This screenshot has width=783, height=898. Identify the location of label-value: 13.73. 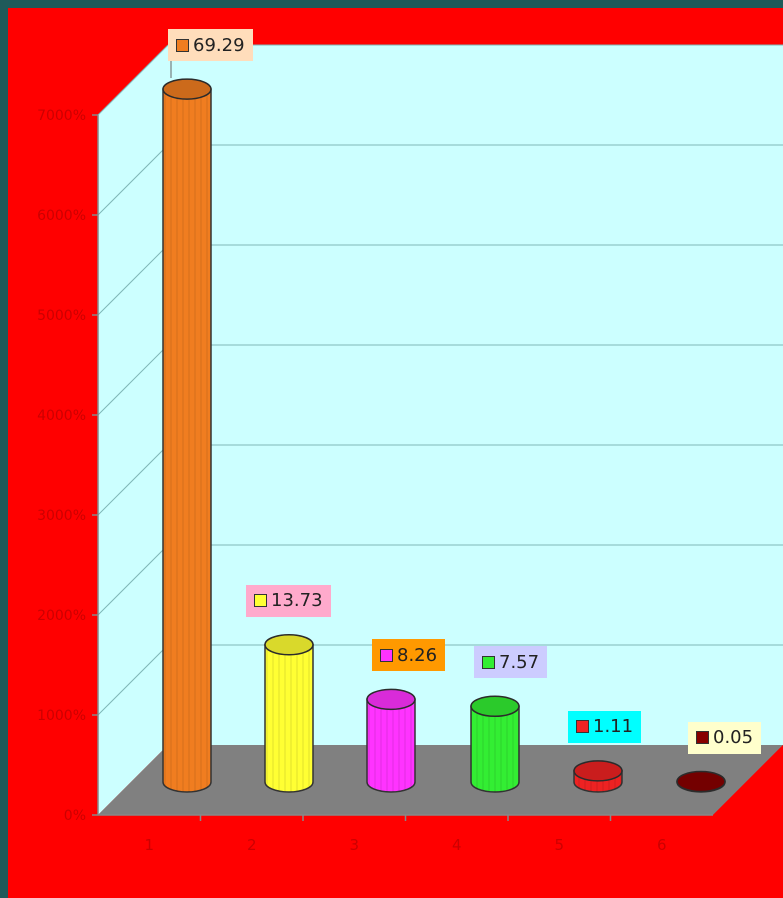
(297, 601).